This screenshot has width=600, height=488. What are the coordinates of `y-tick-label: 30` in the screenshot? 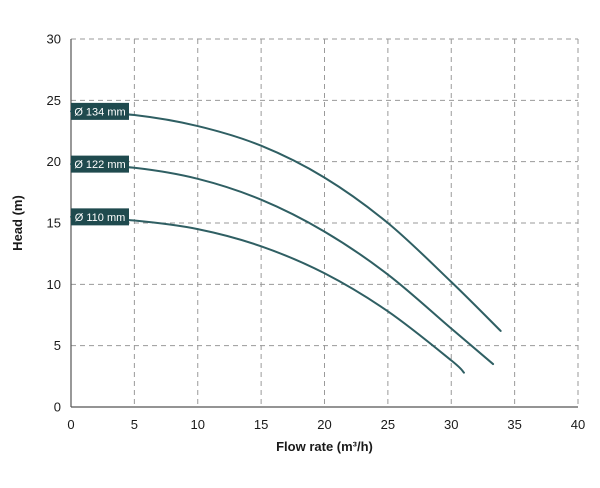 It's located at (54, 39).